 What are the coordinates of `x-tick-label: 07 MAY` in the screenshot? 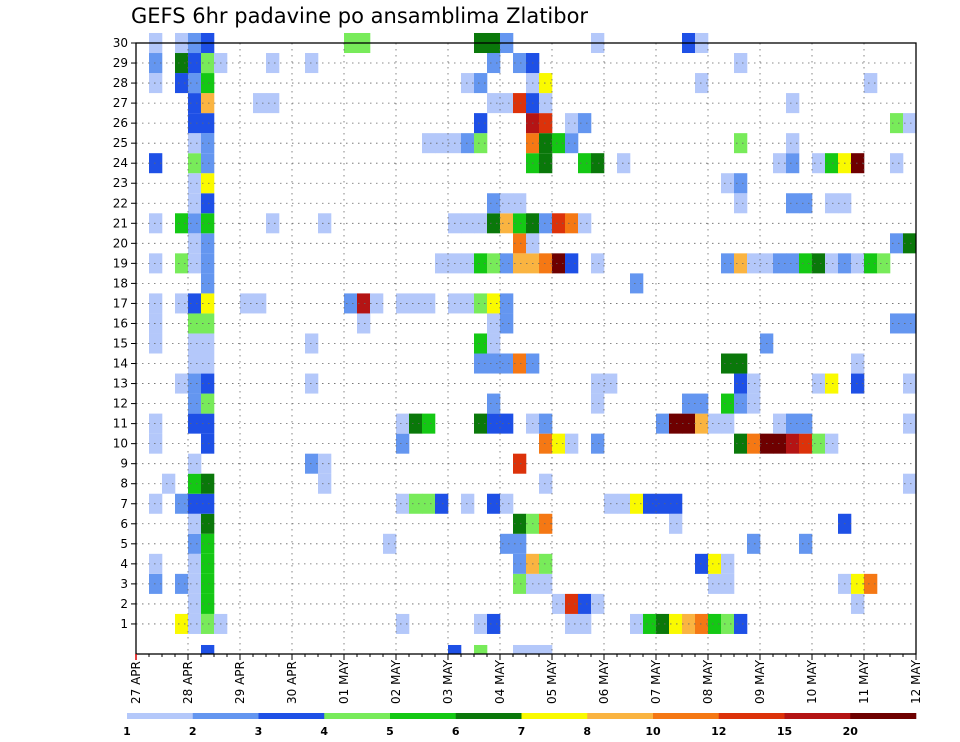 It's located at (656, 681).